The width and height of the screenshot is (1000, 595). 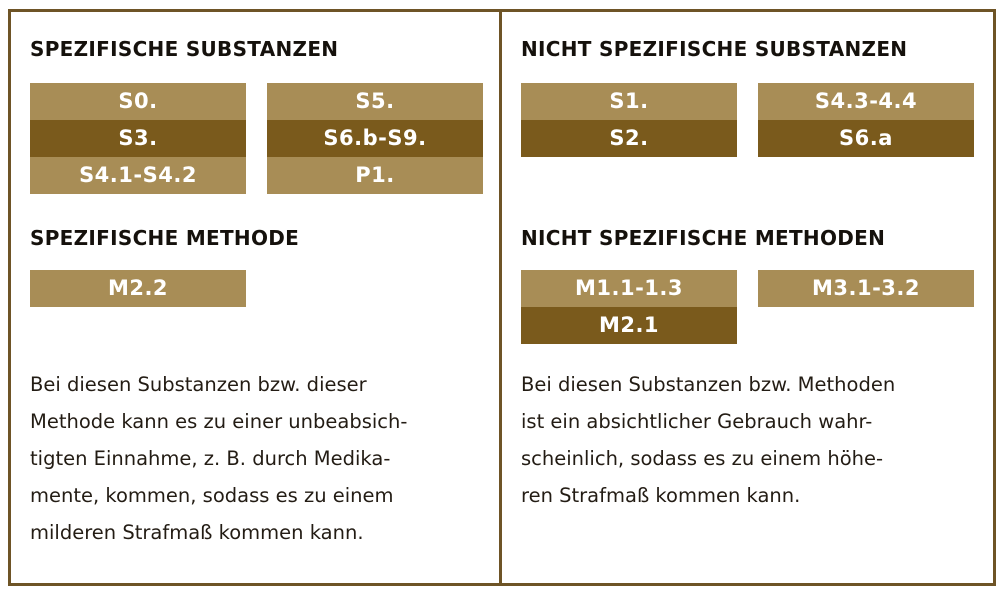 What do you see at coordinates (661, 495) in the screenshot?
I see `text-line: ren Strafmaß kommen kann.` at bounding box center [661, 495].